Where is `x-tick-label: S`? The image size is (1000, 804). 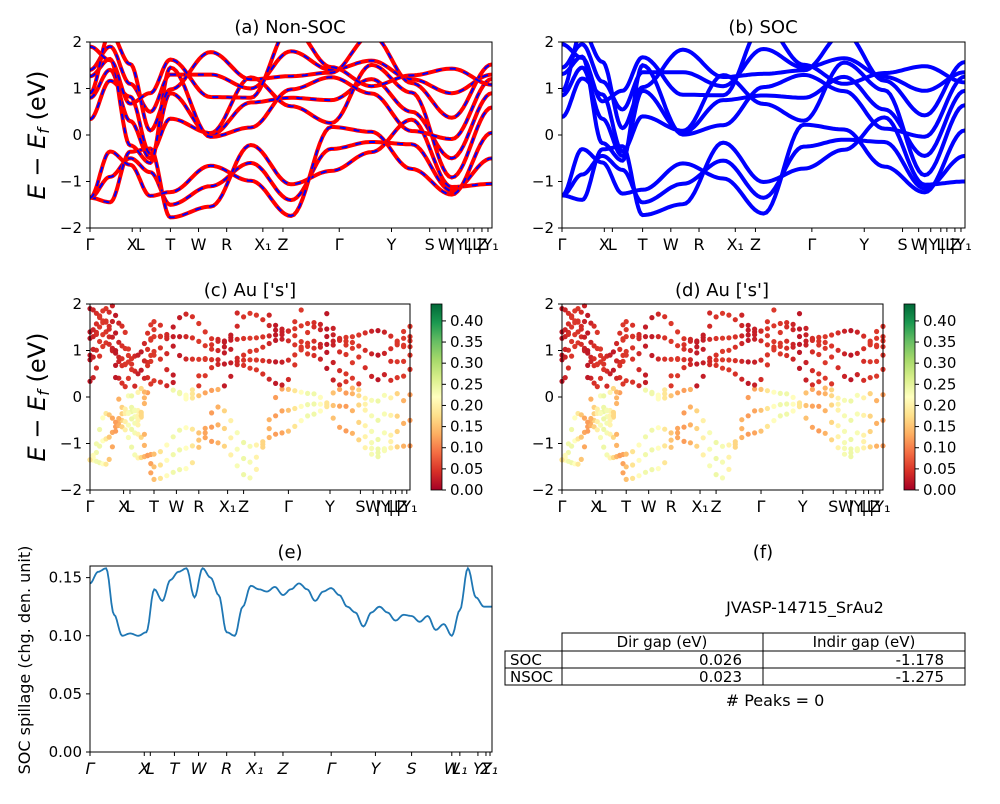
x-tick-label: S is located at coordinates (430, 244).